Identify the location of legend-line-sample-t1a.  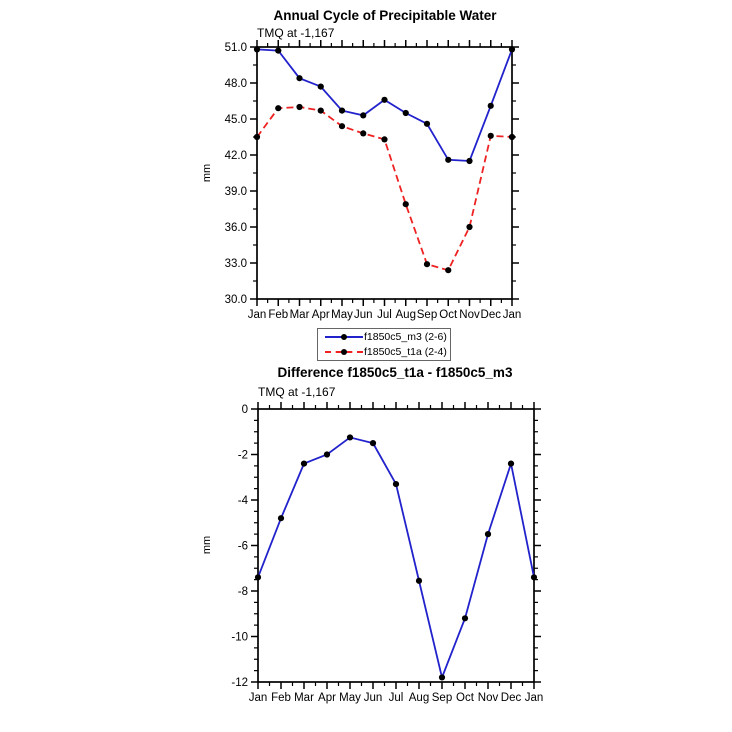
(344, 352).